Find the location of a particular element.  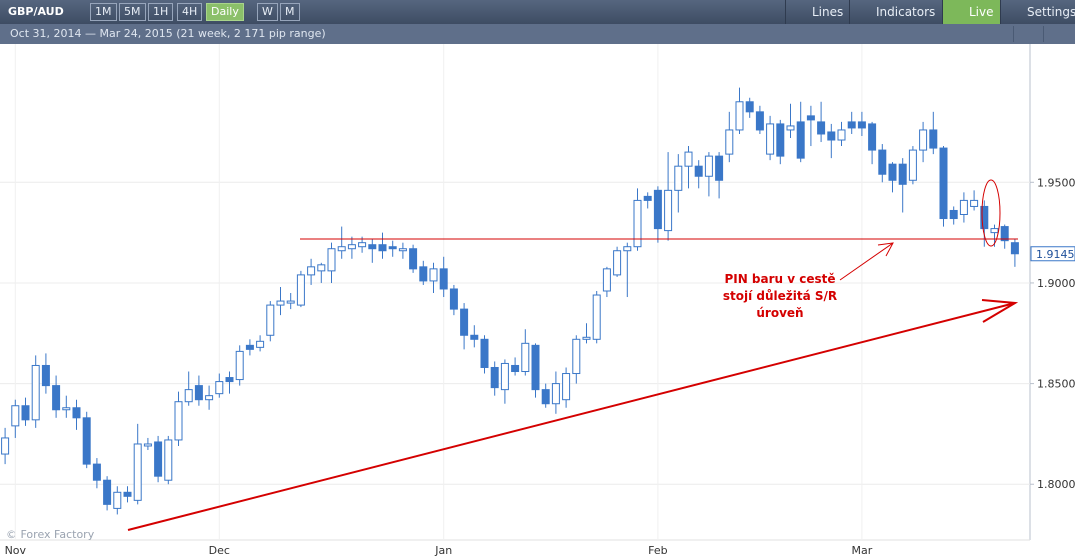

timeframe-button: 1M is located at coordinates (103, 12).